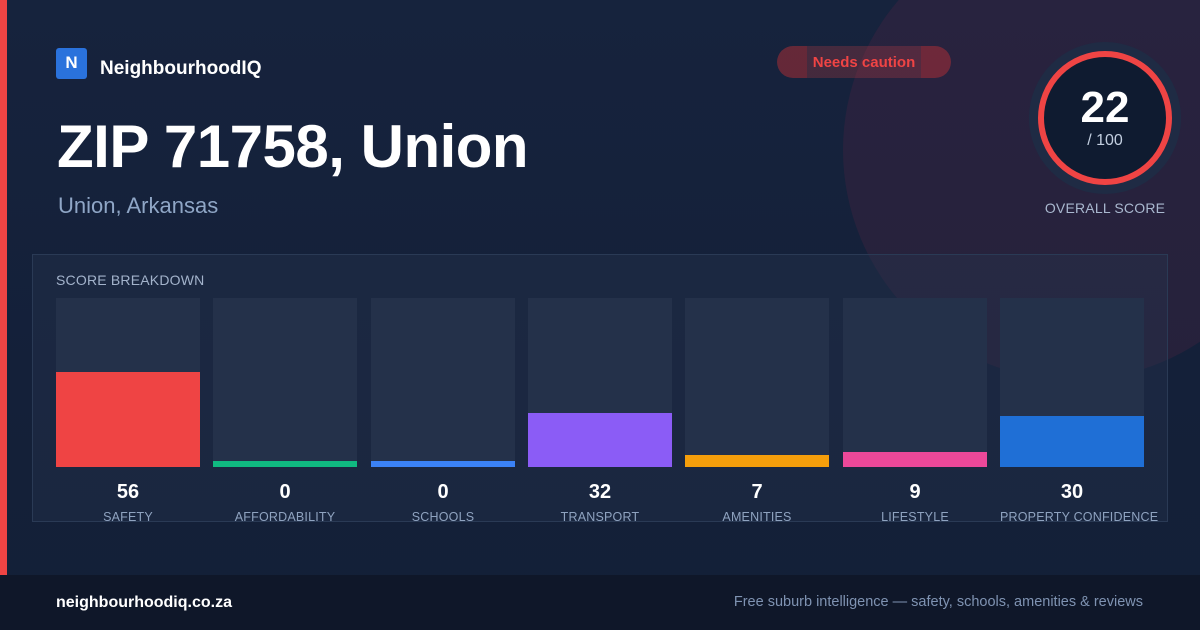 The image size is (1200, 630). I want to click on score-bar-label: PROPERTY CONFIDENCE, so click(1079, 517).